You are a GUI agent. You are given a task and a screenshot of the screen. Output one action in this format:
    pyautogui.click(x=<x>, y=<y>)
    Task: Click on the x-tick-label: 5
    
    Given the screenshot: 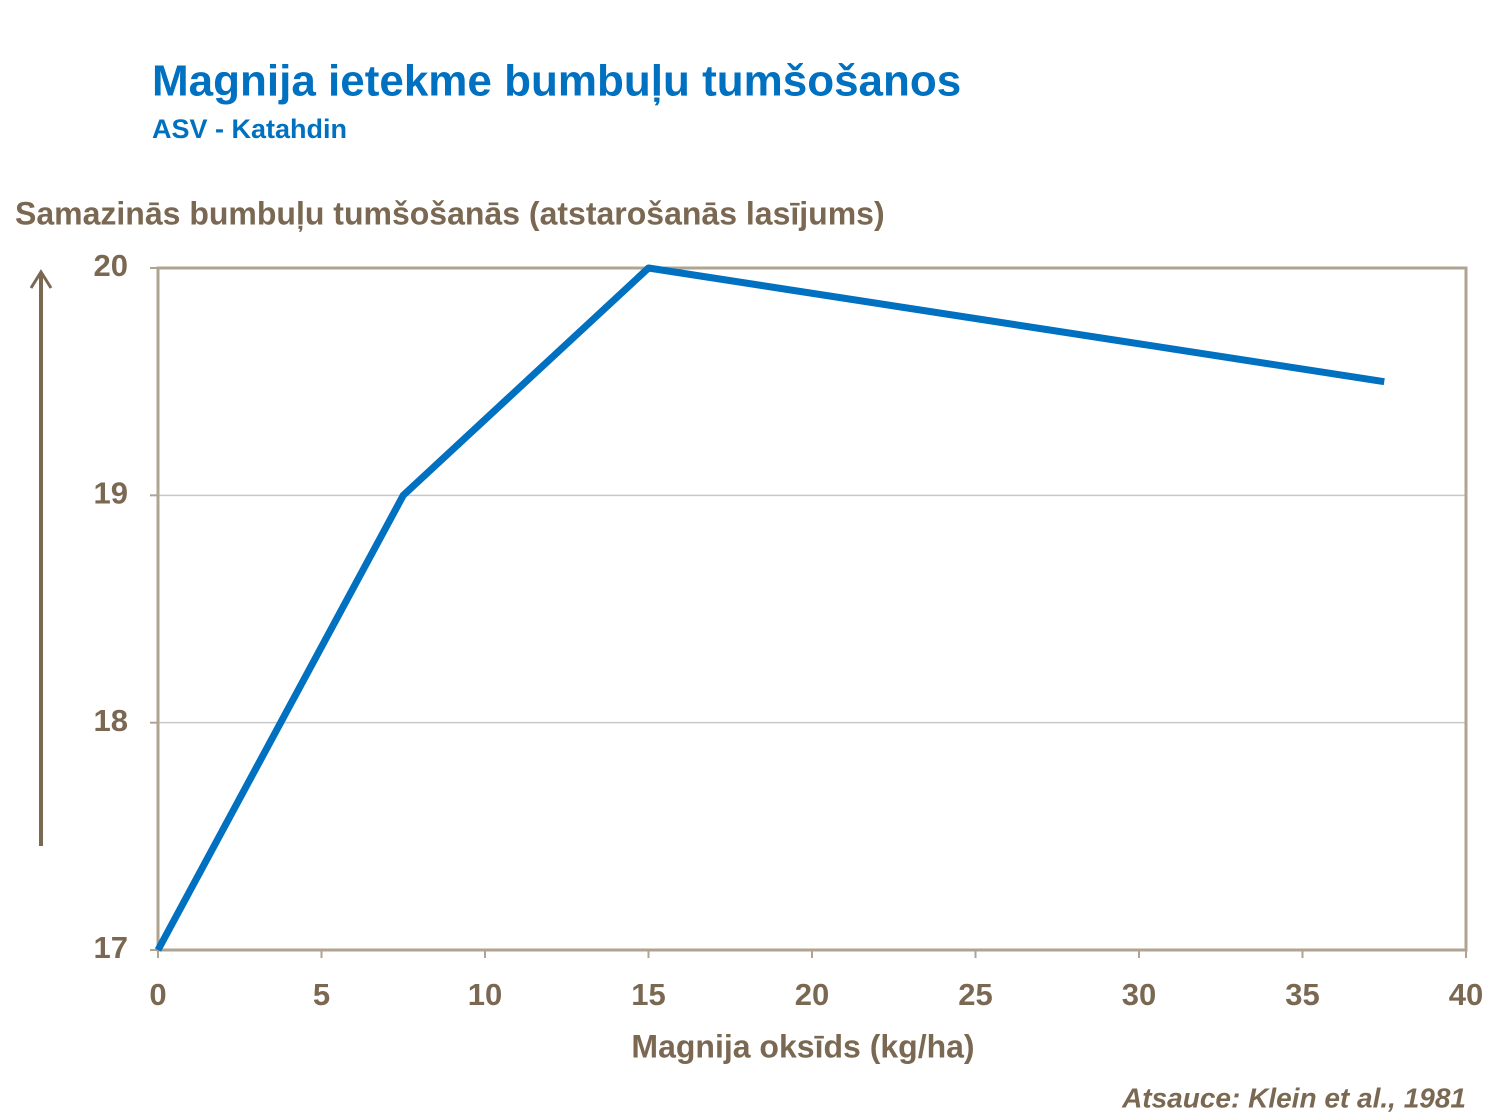 What is the action you would take?
    pyautogui.click(x=321, y=994)
    